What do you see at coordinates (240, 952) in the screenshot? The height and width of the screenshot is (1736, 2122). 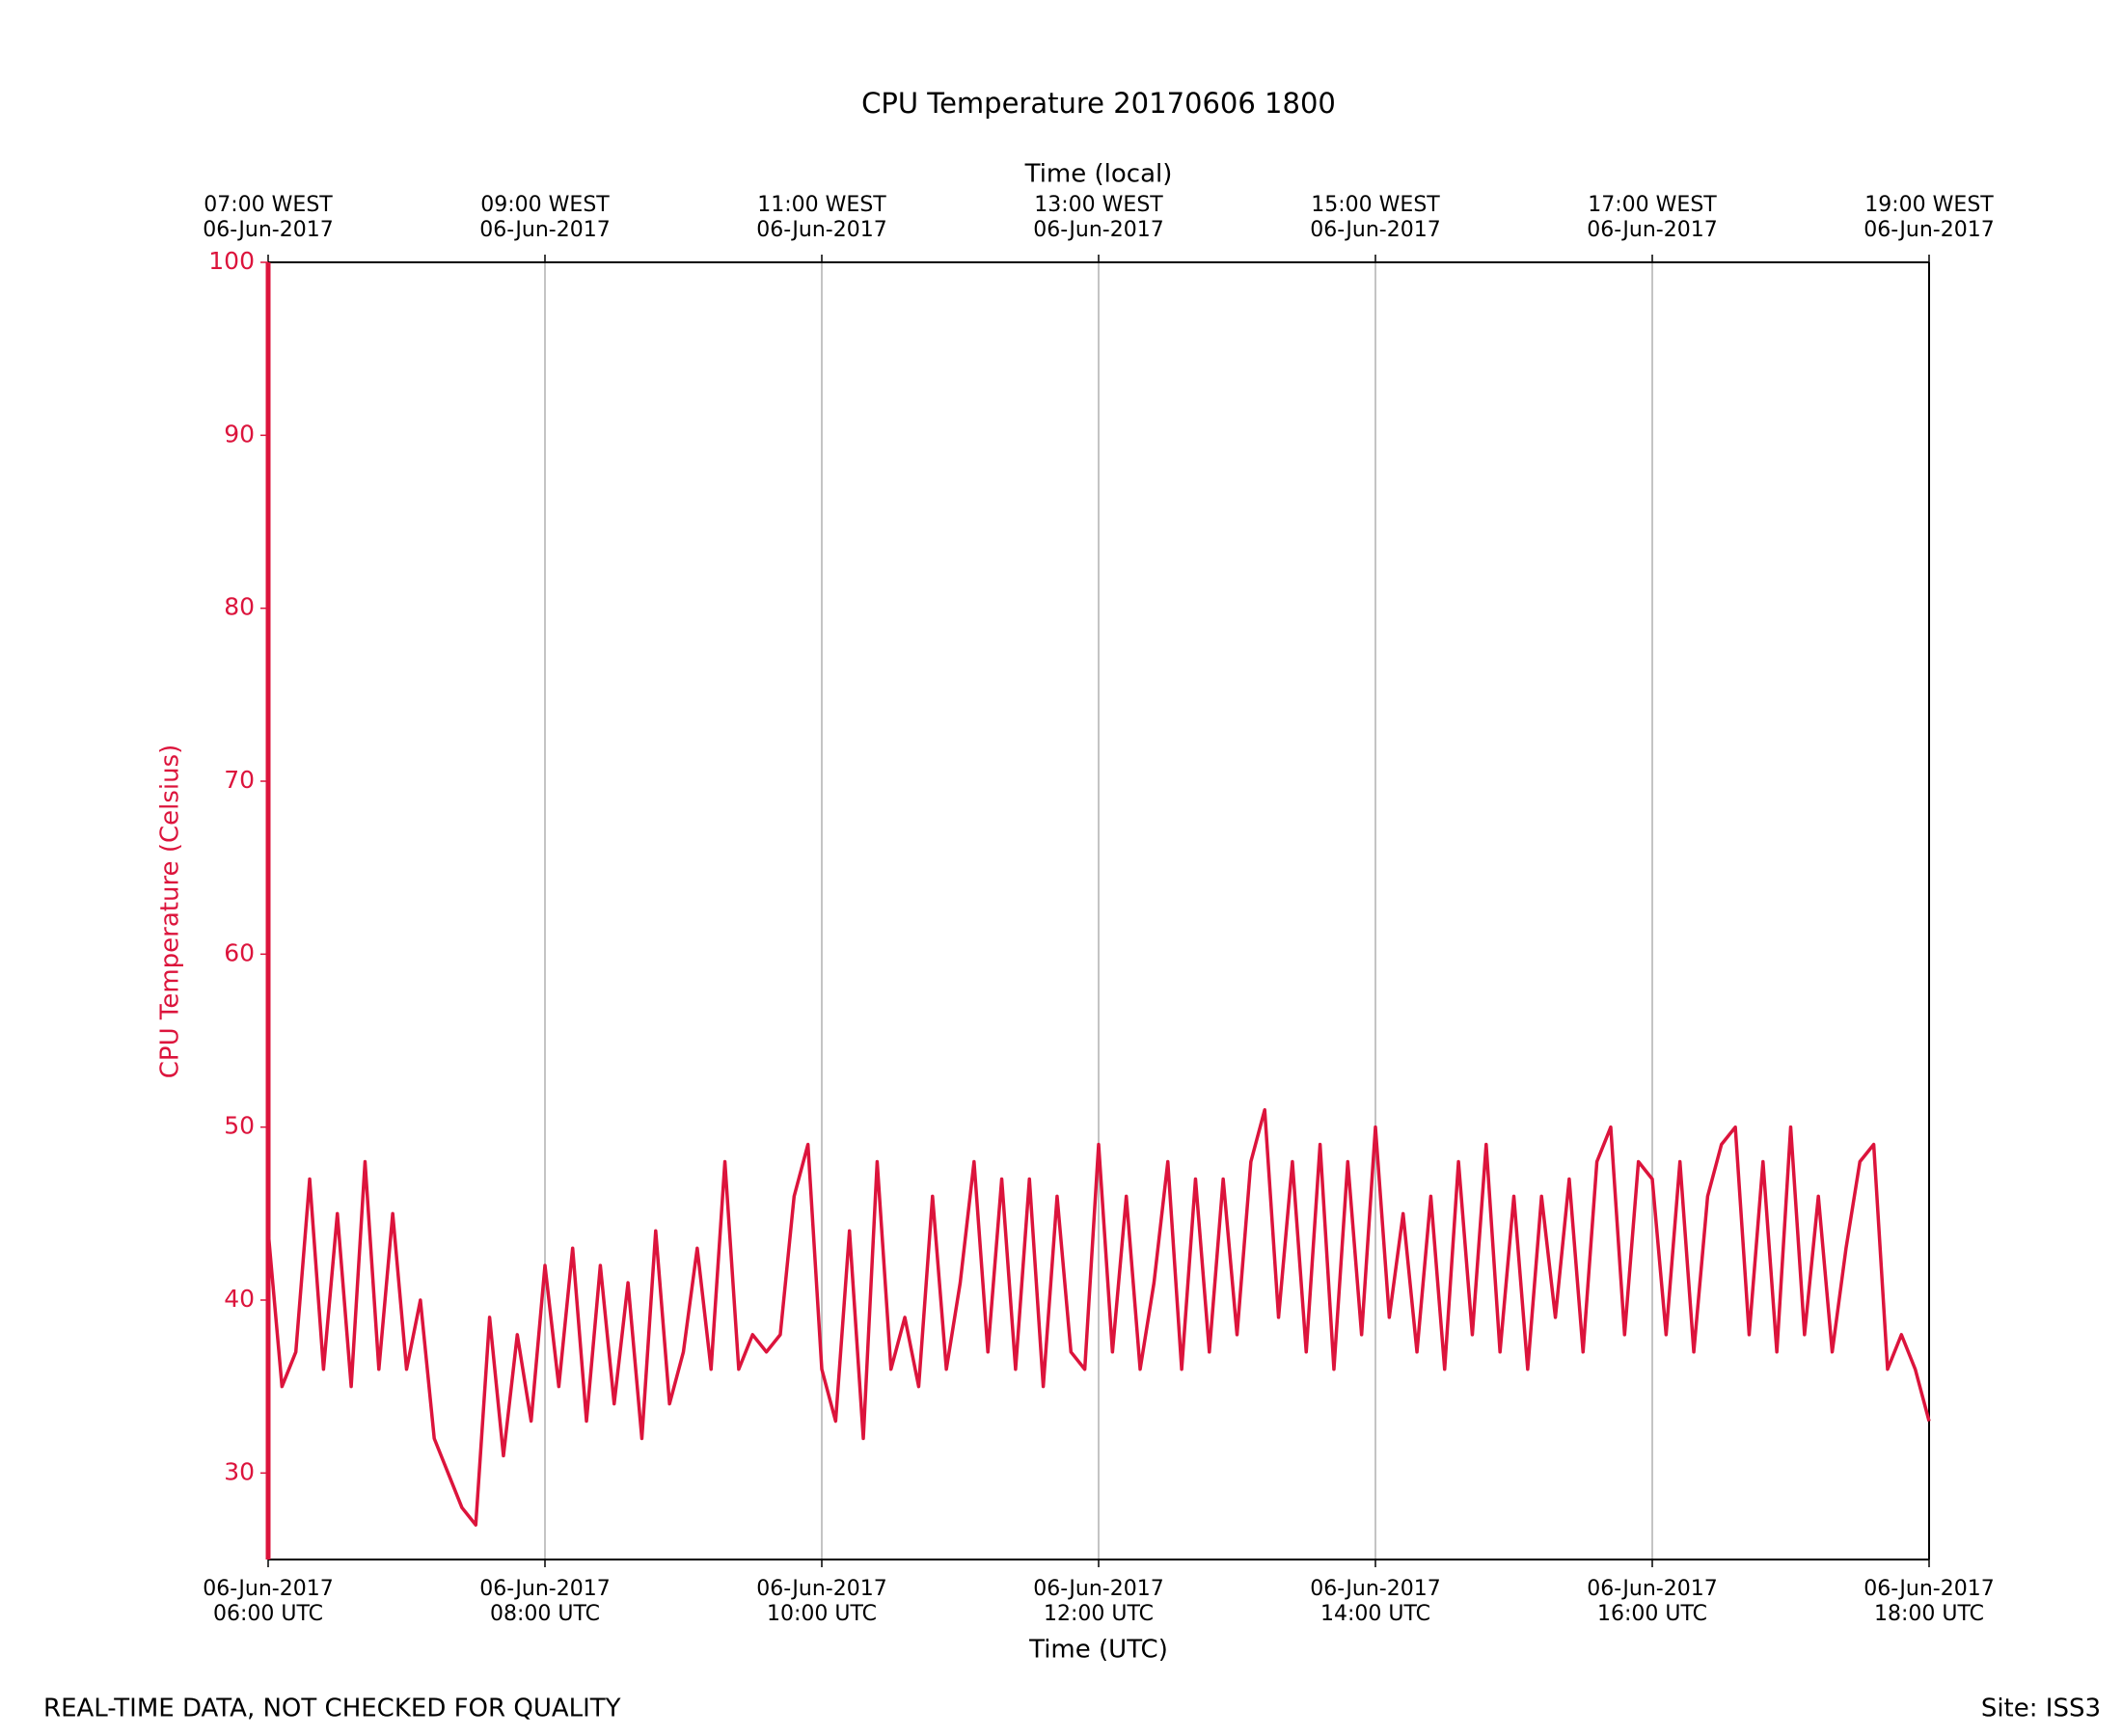 I see `y-tick-label: 60` at bounding box center [240, 952].